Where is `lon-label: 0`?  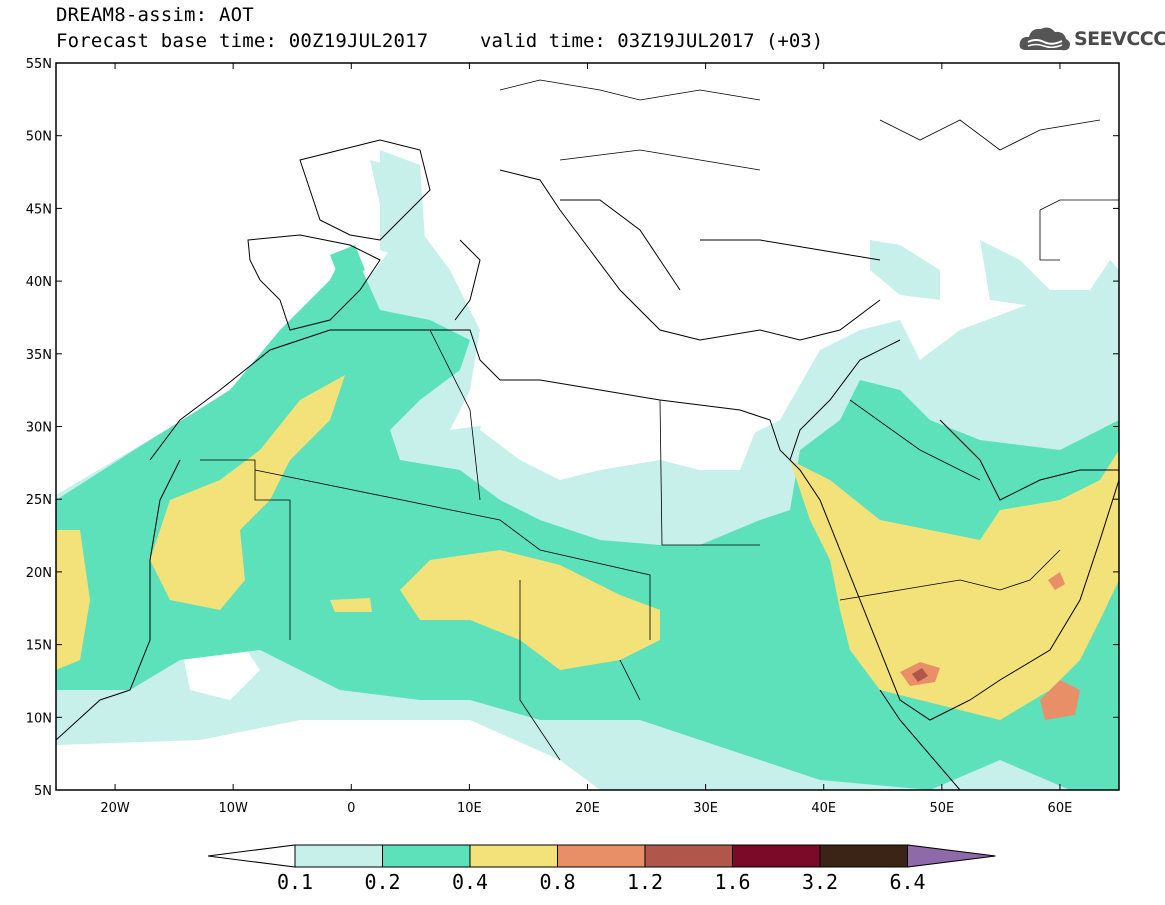 lon-label: 0 is located at coordinates (351, 808).